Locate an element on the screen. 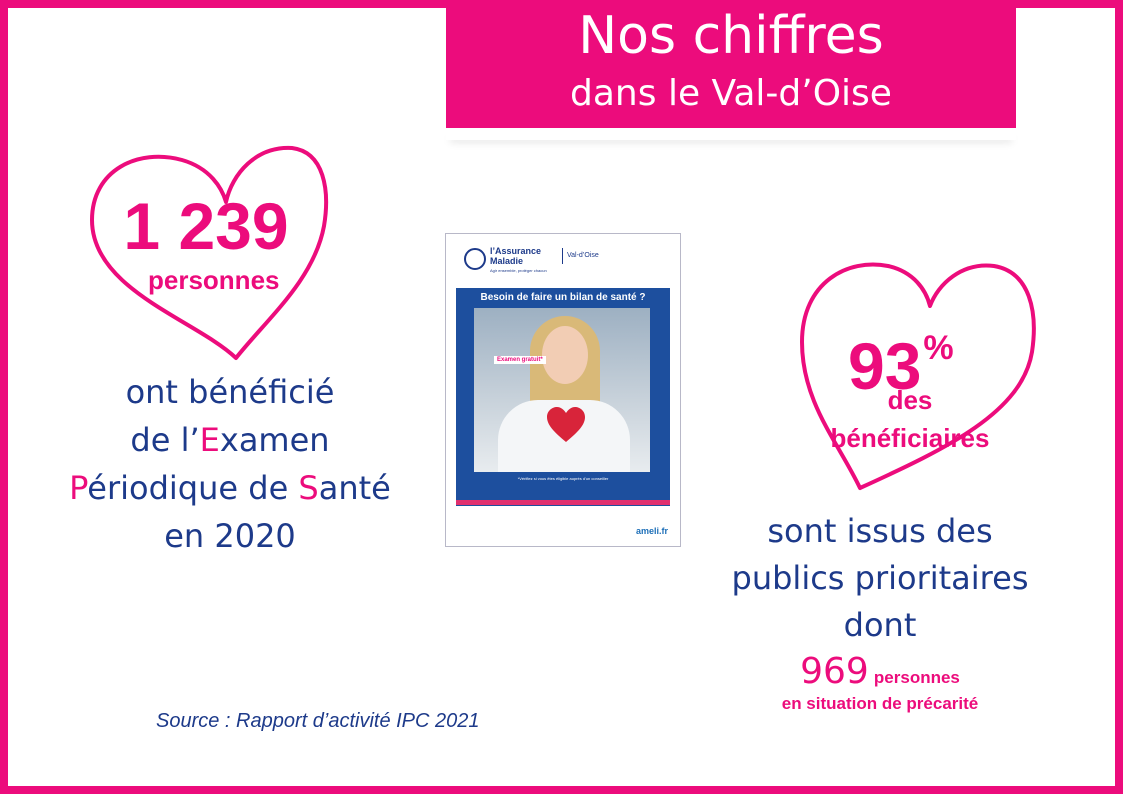 The width and height of the screenshot is (1123, 794). desc-rest2: anté is located at coordinates (354, 488).